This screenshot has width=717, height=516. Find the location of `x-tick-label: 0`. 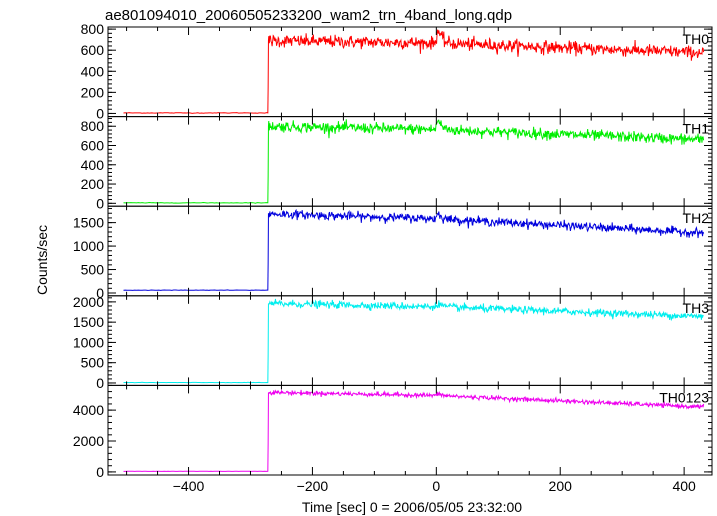

x-tick-label: 0 is located at coordinates (436, 486).